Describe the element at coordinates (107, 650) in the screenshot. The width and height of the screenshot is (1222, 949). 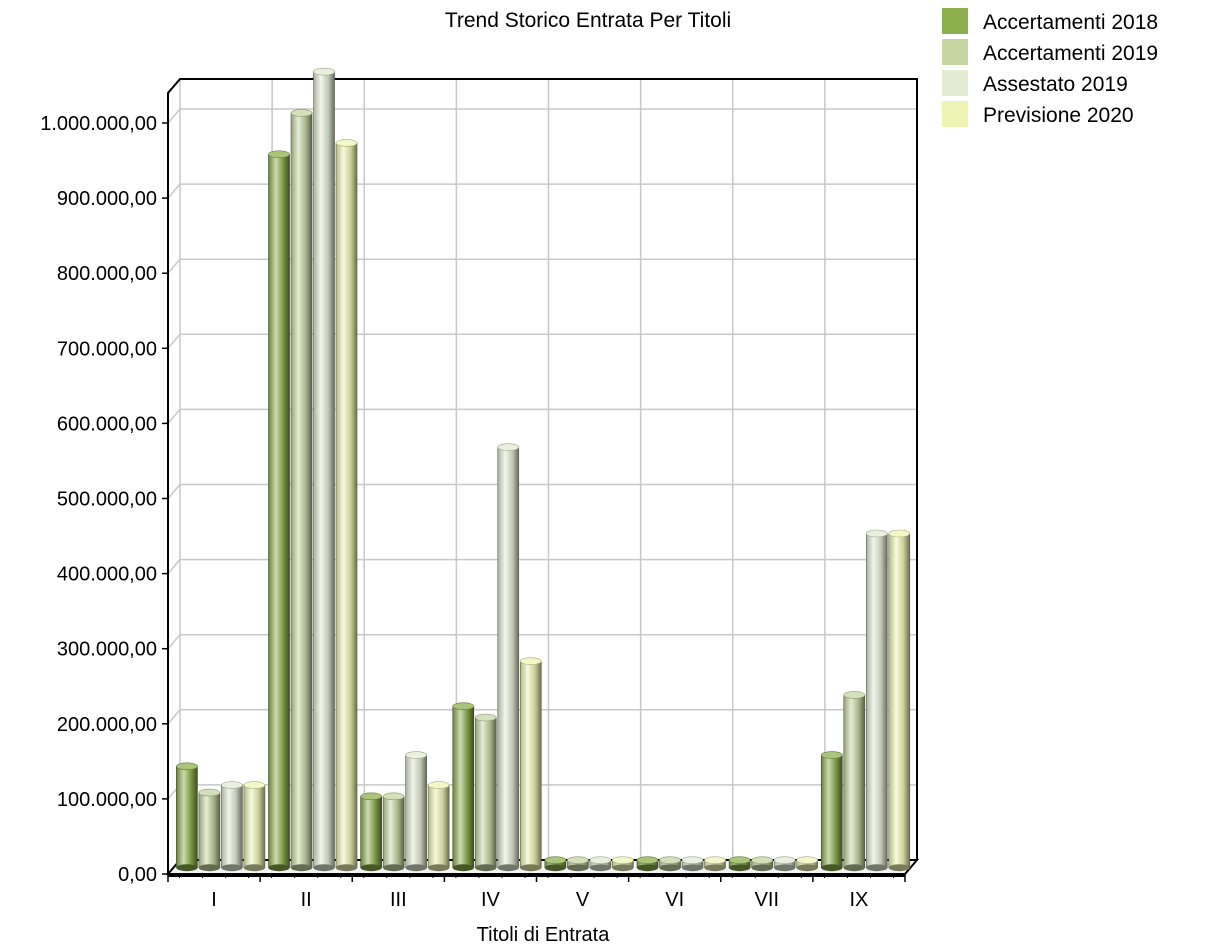
I see `y-tick-label: 300.000,00` at that location.